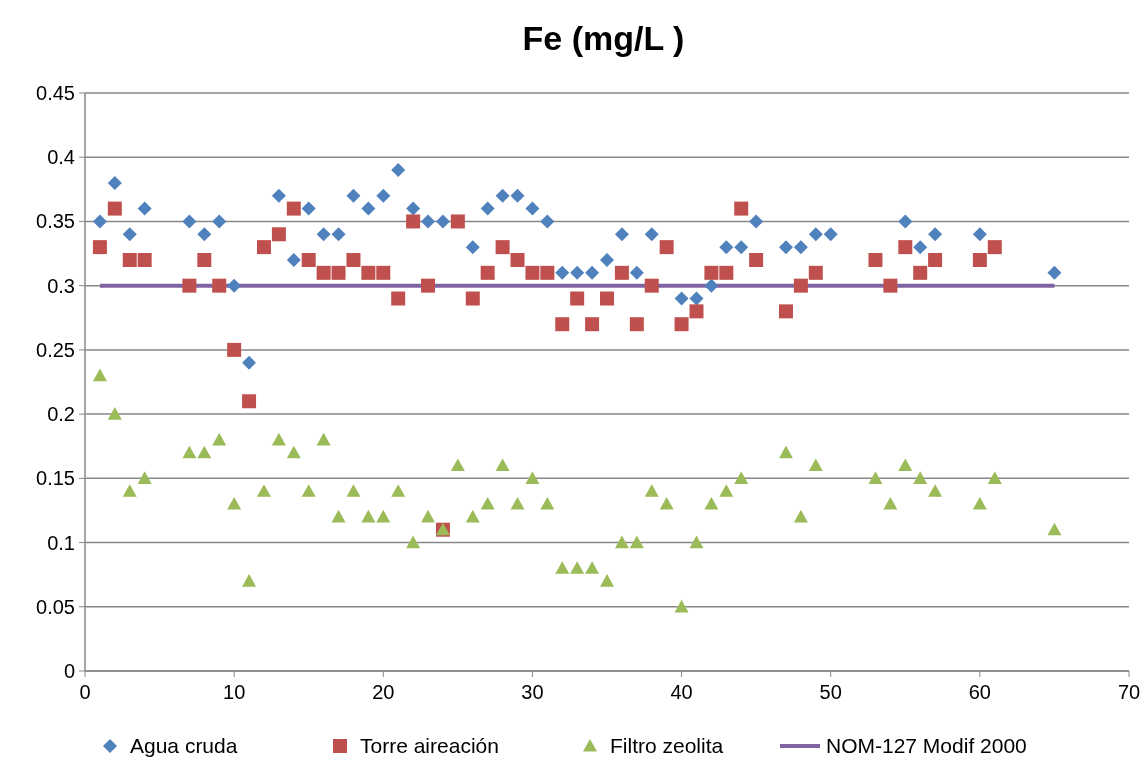 Image resolution: width=1147 pixels, height=773 pixels. What do you see at coordinates (55, 221) in the screenshot?
I see `y-tick-label: 0.35` at bounding box center [55, 221].